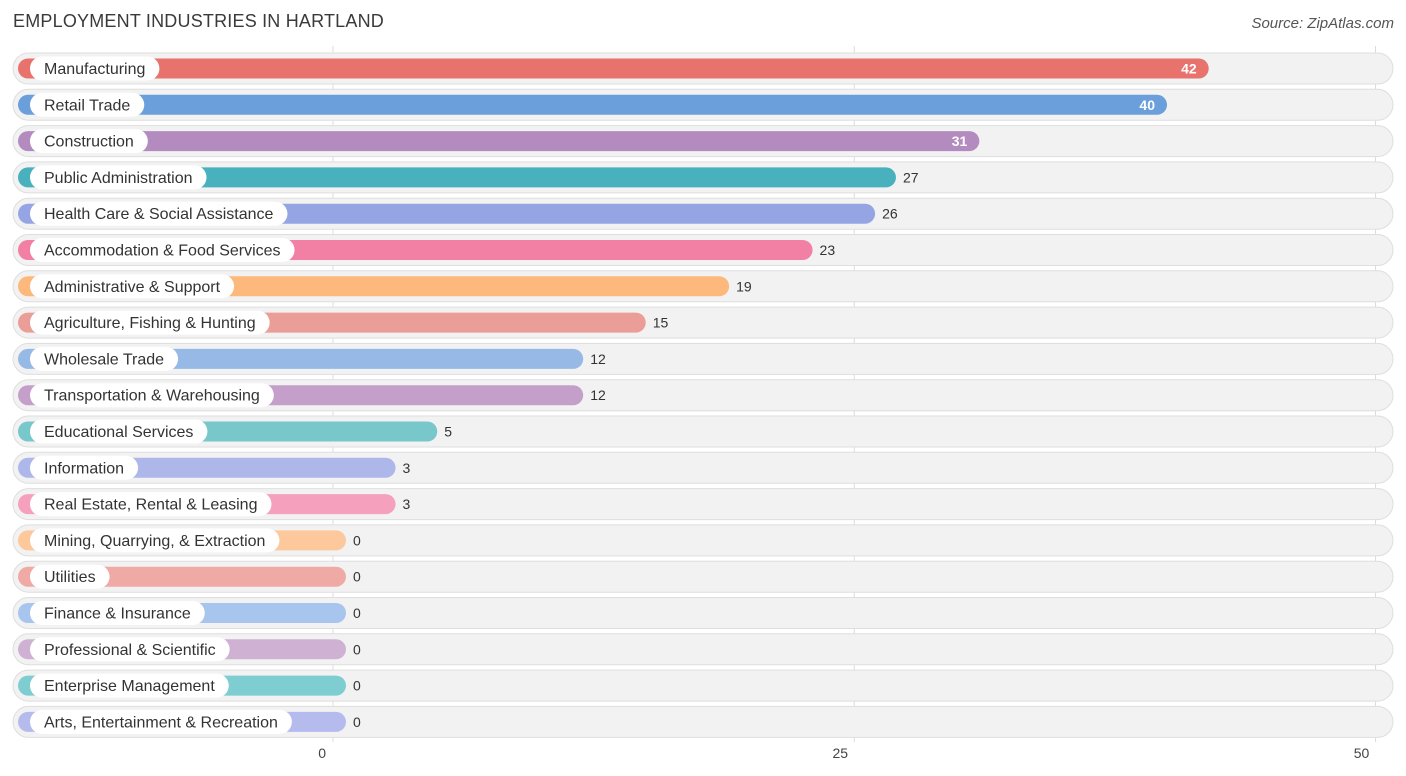 This screenshot has width=1406, height=776. I want to click on category-label: Educational Services, so click(118, 432).